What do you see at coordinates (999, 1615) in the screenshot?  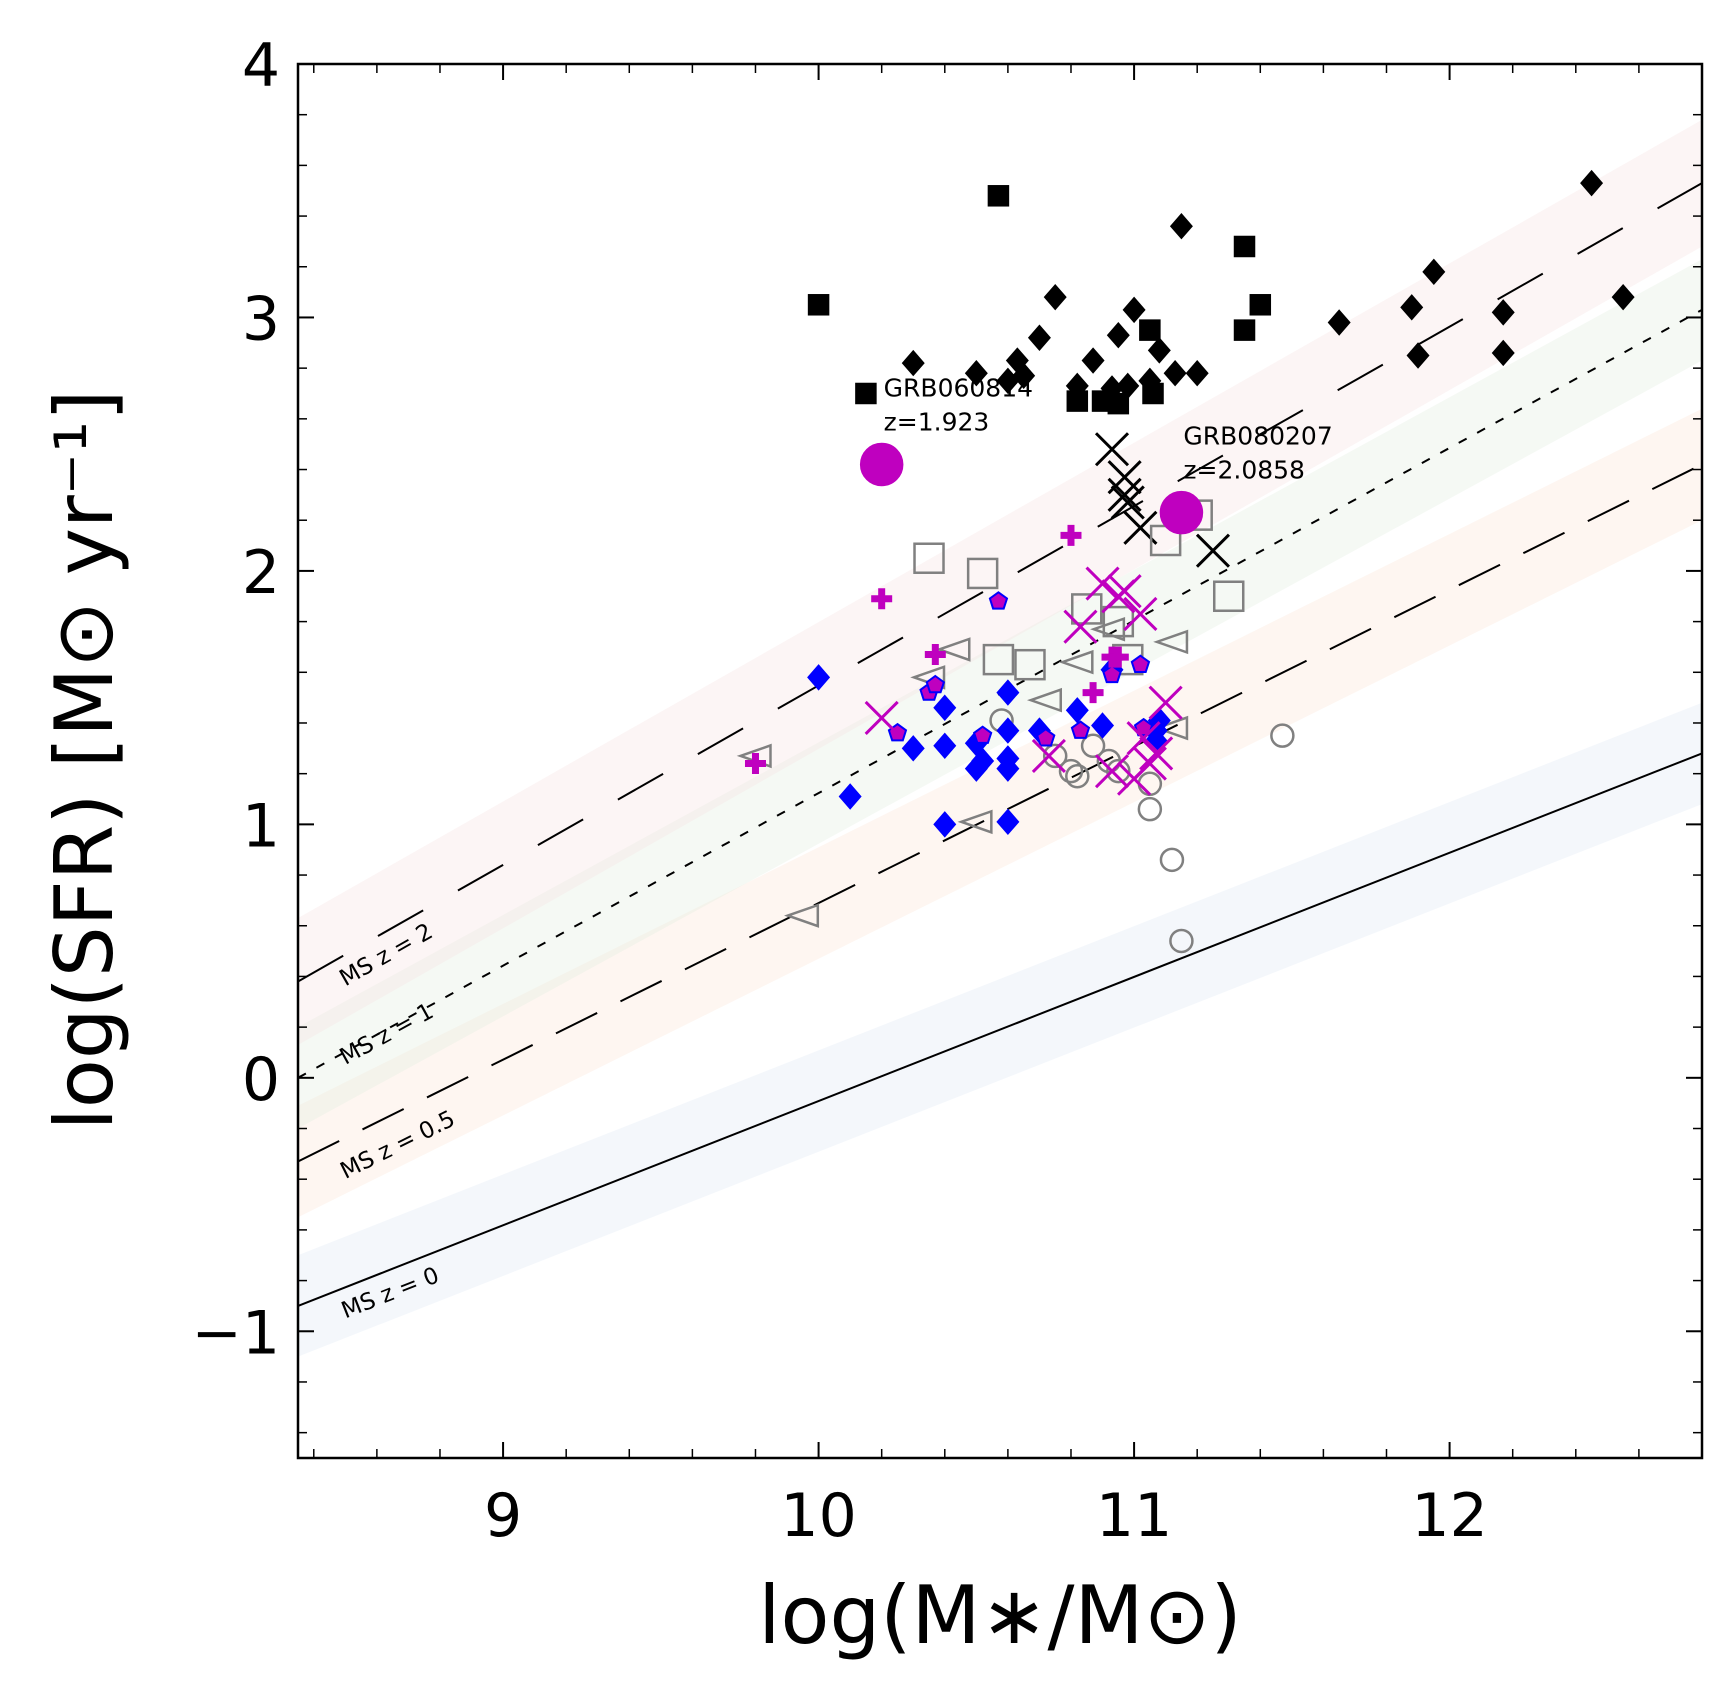 I see `x-axis-title: log(M∗/M⊙)` at bounding box center [999, 1615].